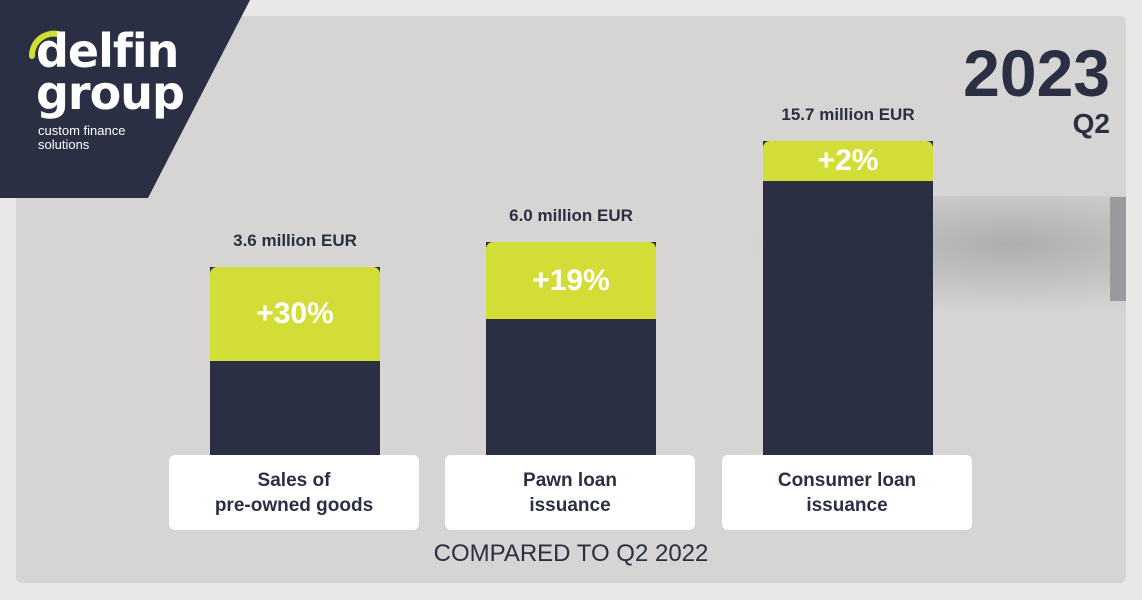 The width and height of the screenshot is (1142, 600). Describe the element at coordinates (294, 505) in the screenshot. I see `category-label-line: pre-owned goods` at that location.